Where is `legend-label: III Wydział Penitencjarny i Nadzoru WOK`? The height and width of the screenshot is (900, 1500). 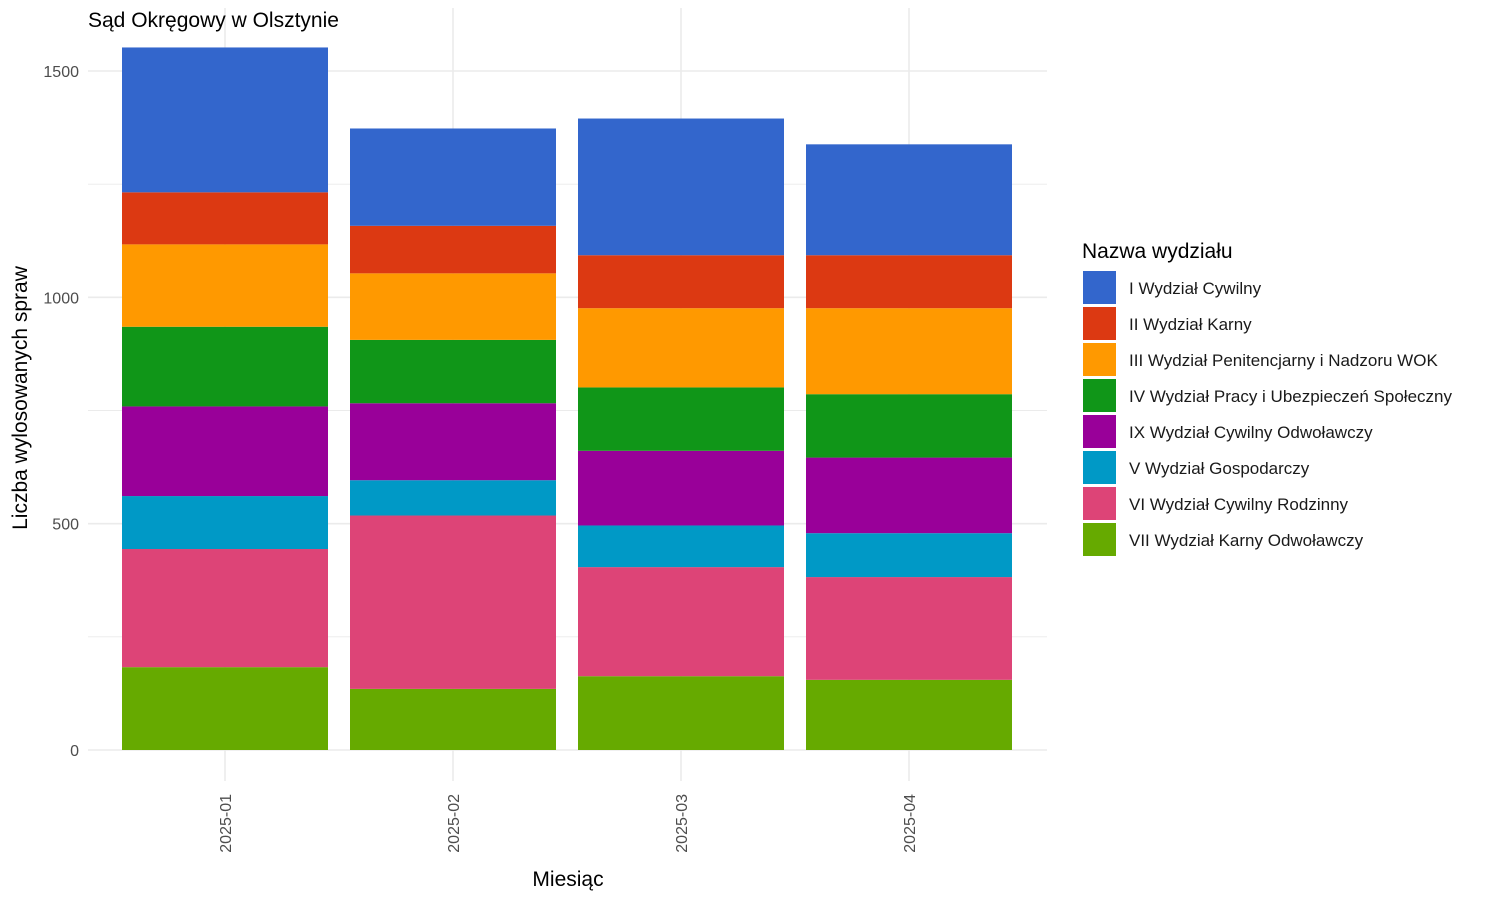
legend-label: III Wydział Penitencjarny i Nadzoru WOK is located at coordinates (1283, 360).